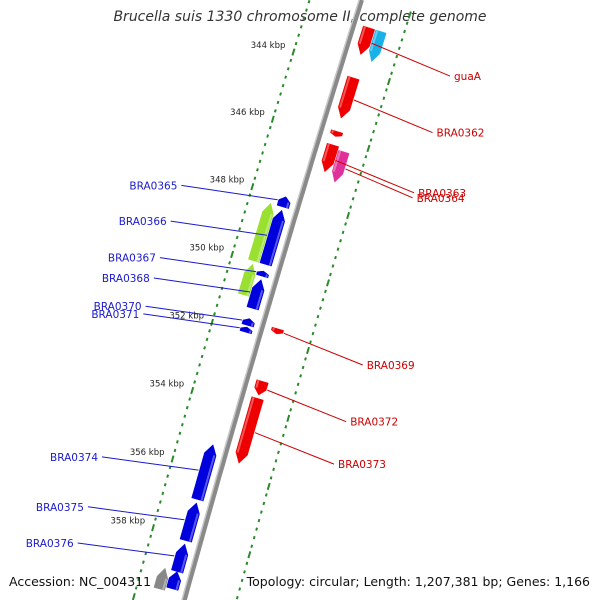 The height and width of the screenshot is (600, 600). What do you see at coordinates (118, 307) in the screenshot?
I see `gene-label: BRA0370` at bounding box center [118, 307].